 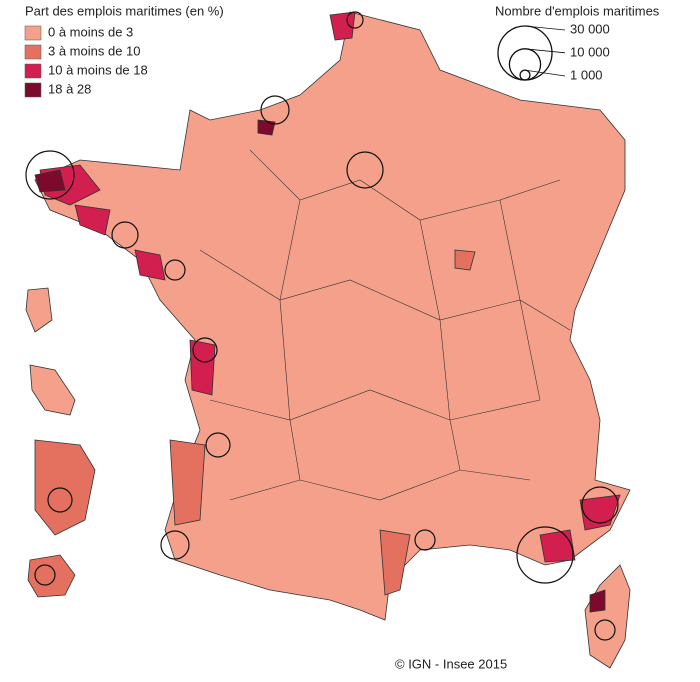 What do you see at coordinates (577, 10) in the screenshot?
I see `size-legend-title: Nombre d'emplois maritimes` at bounding box center [577, 10].